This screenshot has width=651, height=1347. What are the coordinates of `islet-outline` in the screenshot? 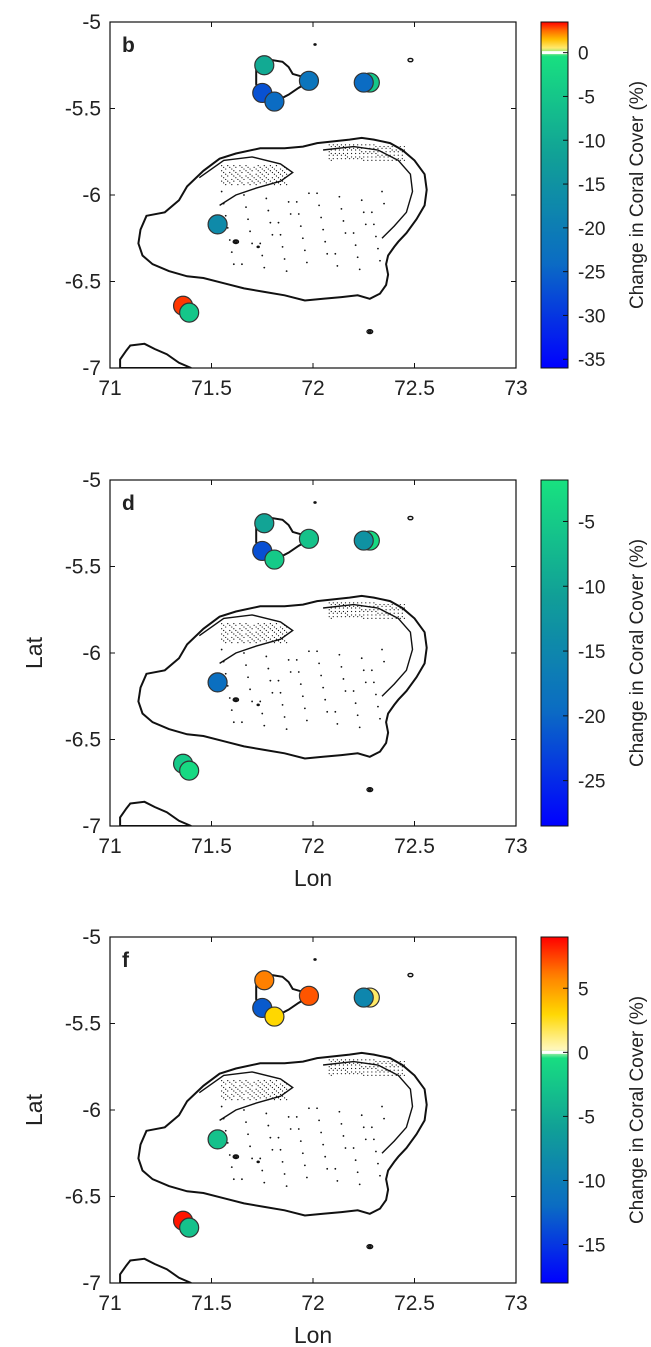 It's located at (258, 705).